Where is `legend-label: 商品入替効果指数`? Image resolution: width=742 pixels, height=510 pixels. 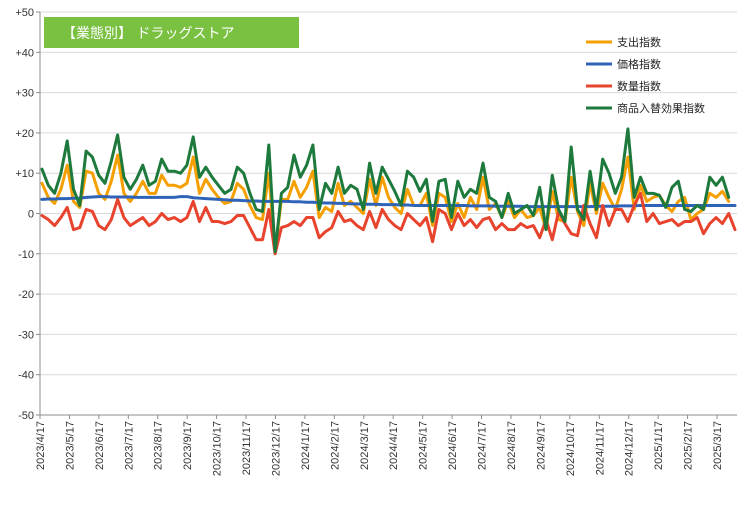 legend-label: 商品入替効果指数 is located at coordinates (661, 108).